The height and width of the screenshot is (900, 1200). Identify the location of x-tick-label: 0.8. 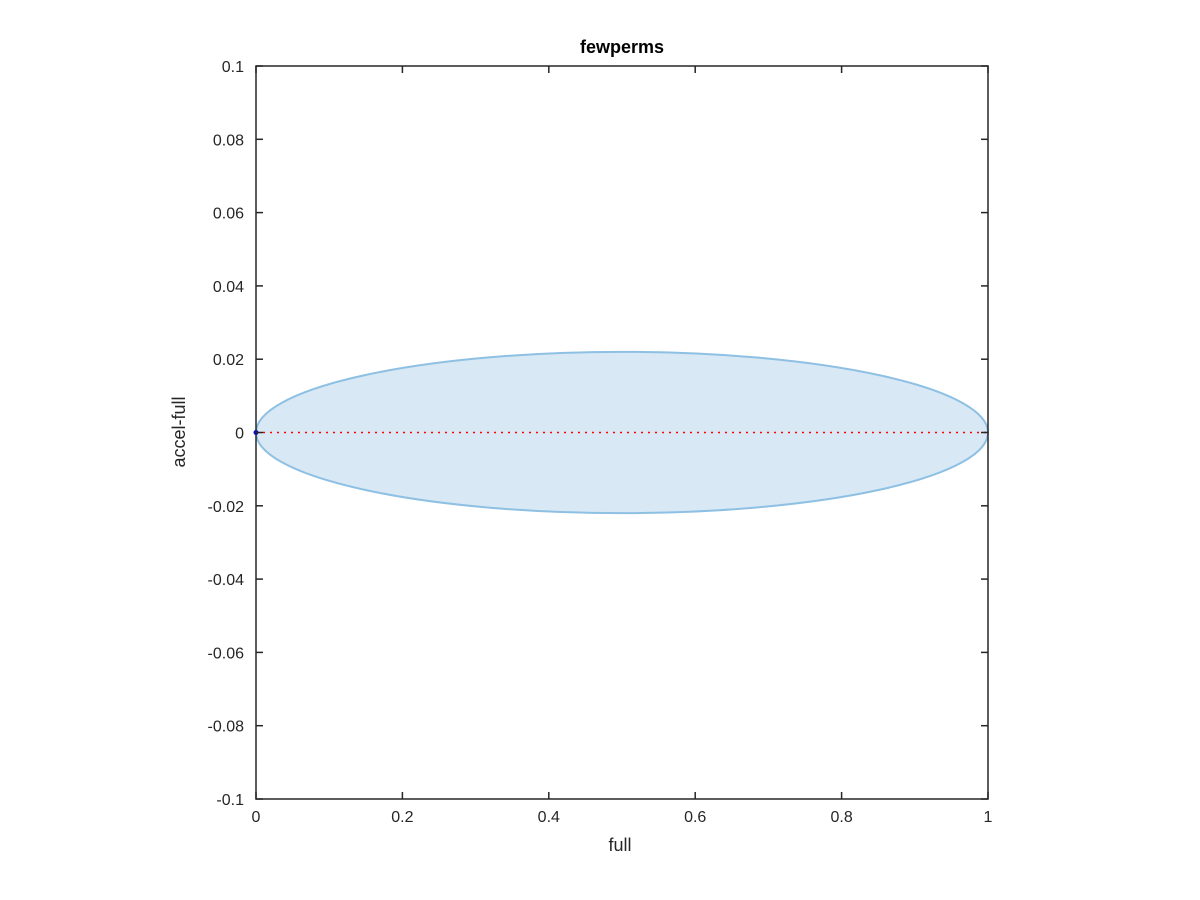
(841, 817).